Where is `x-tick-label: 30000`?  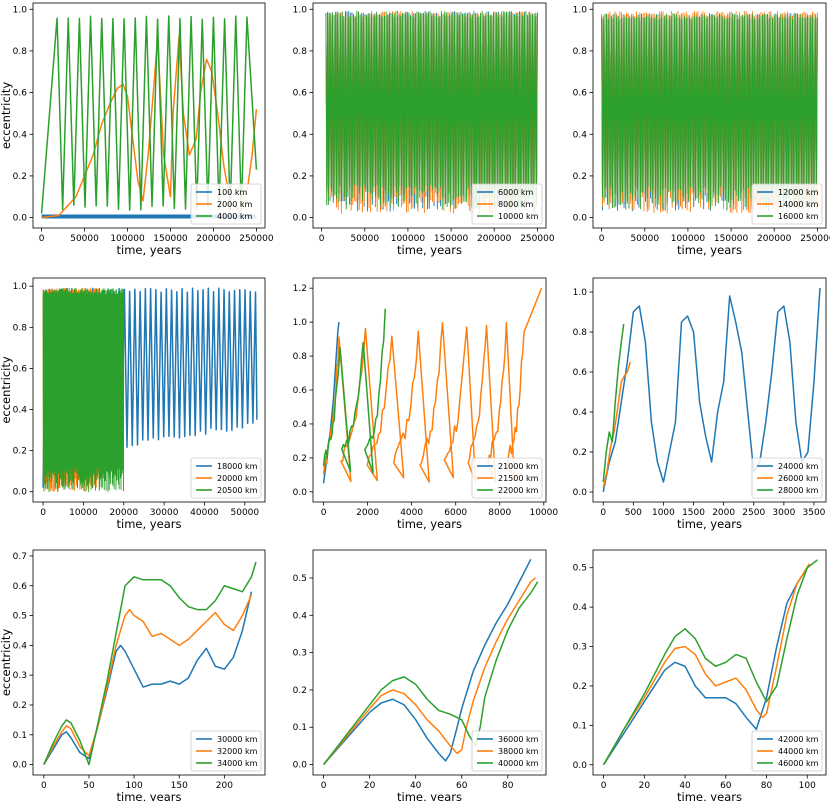
x-tick-label: 30000 is located at coordinates (164, 513).